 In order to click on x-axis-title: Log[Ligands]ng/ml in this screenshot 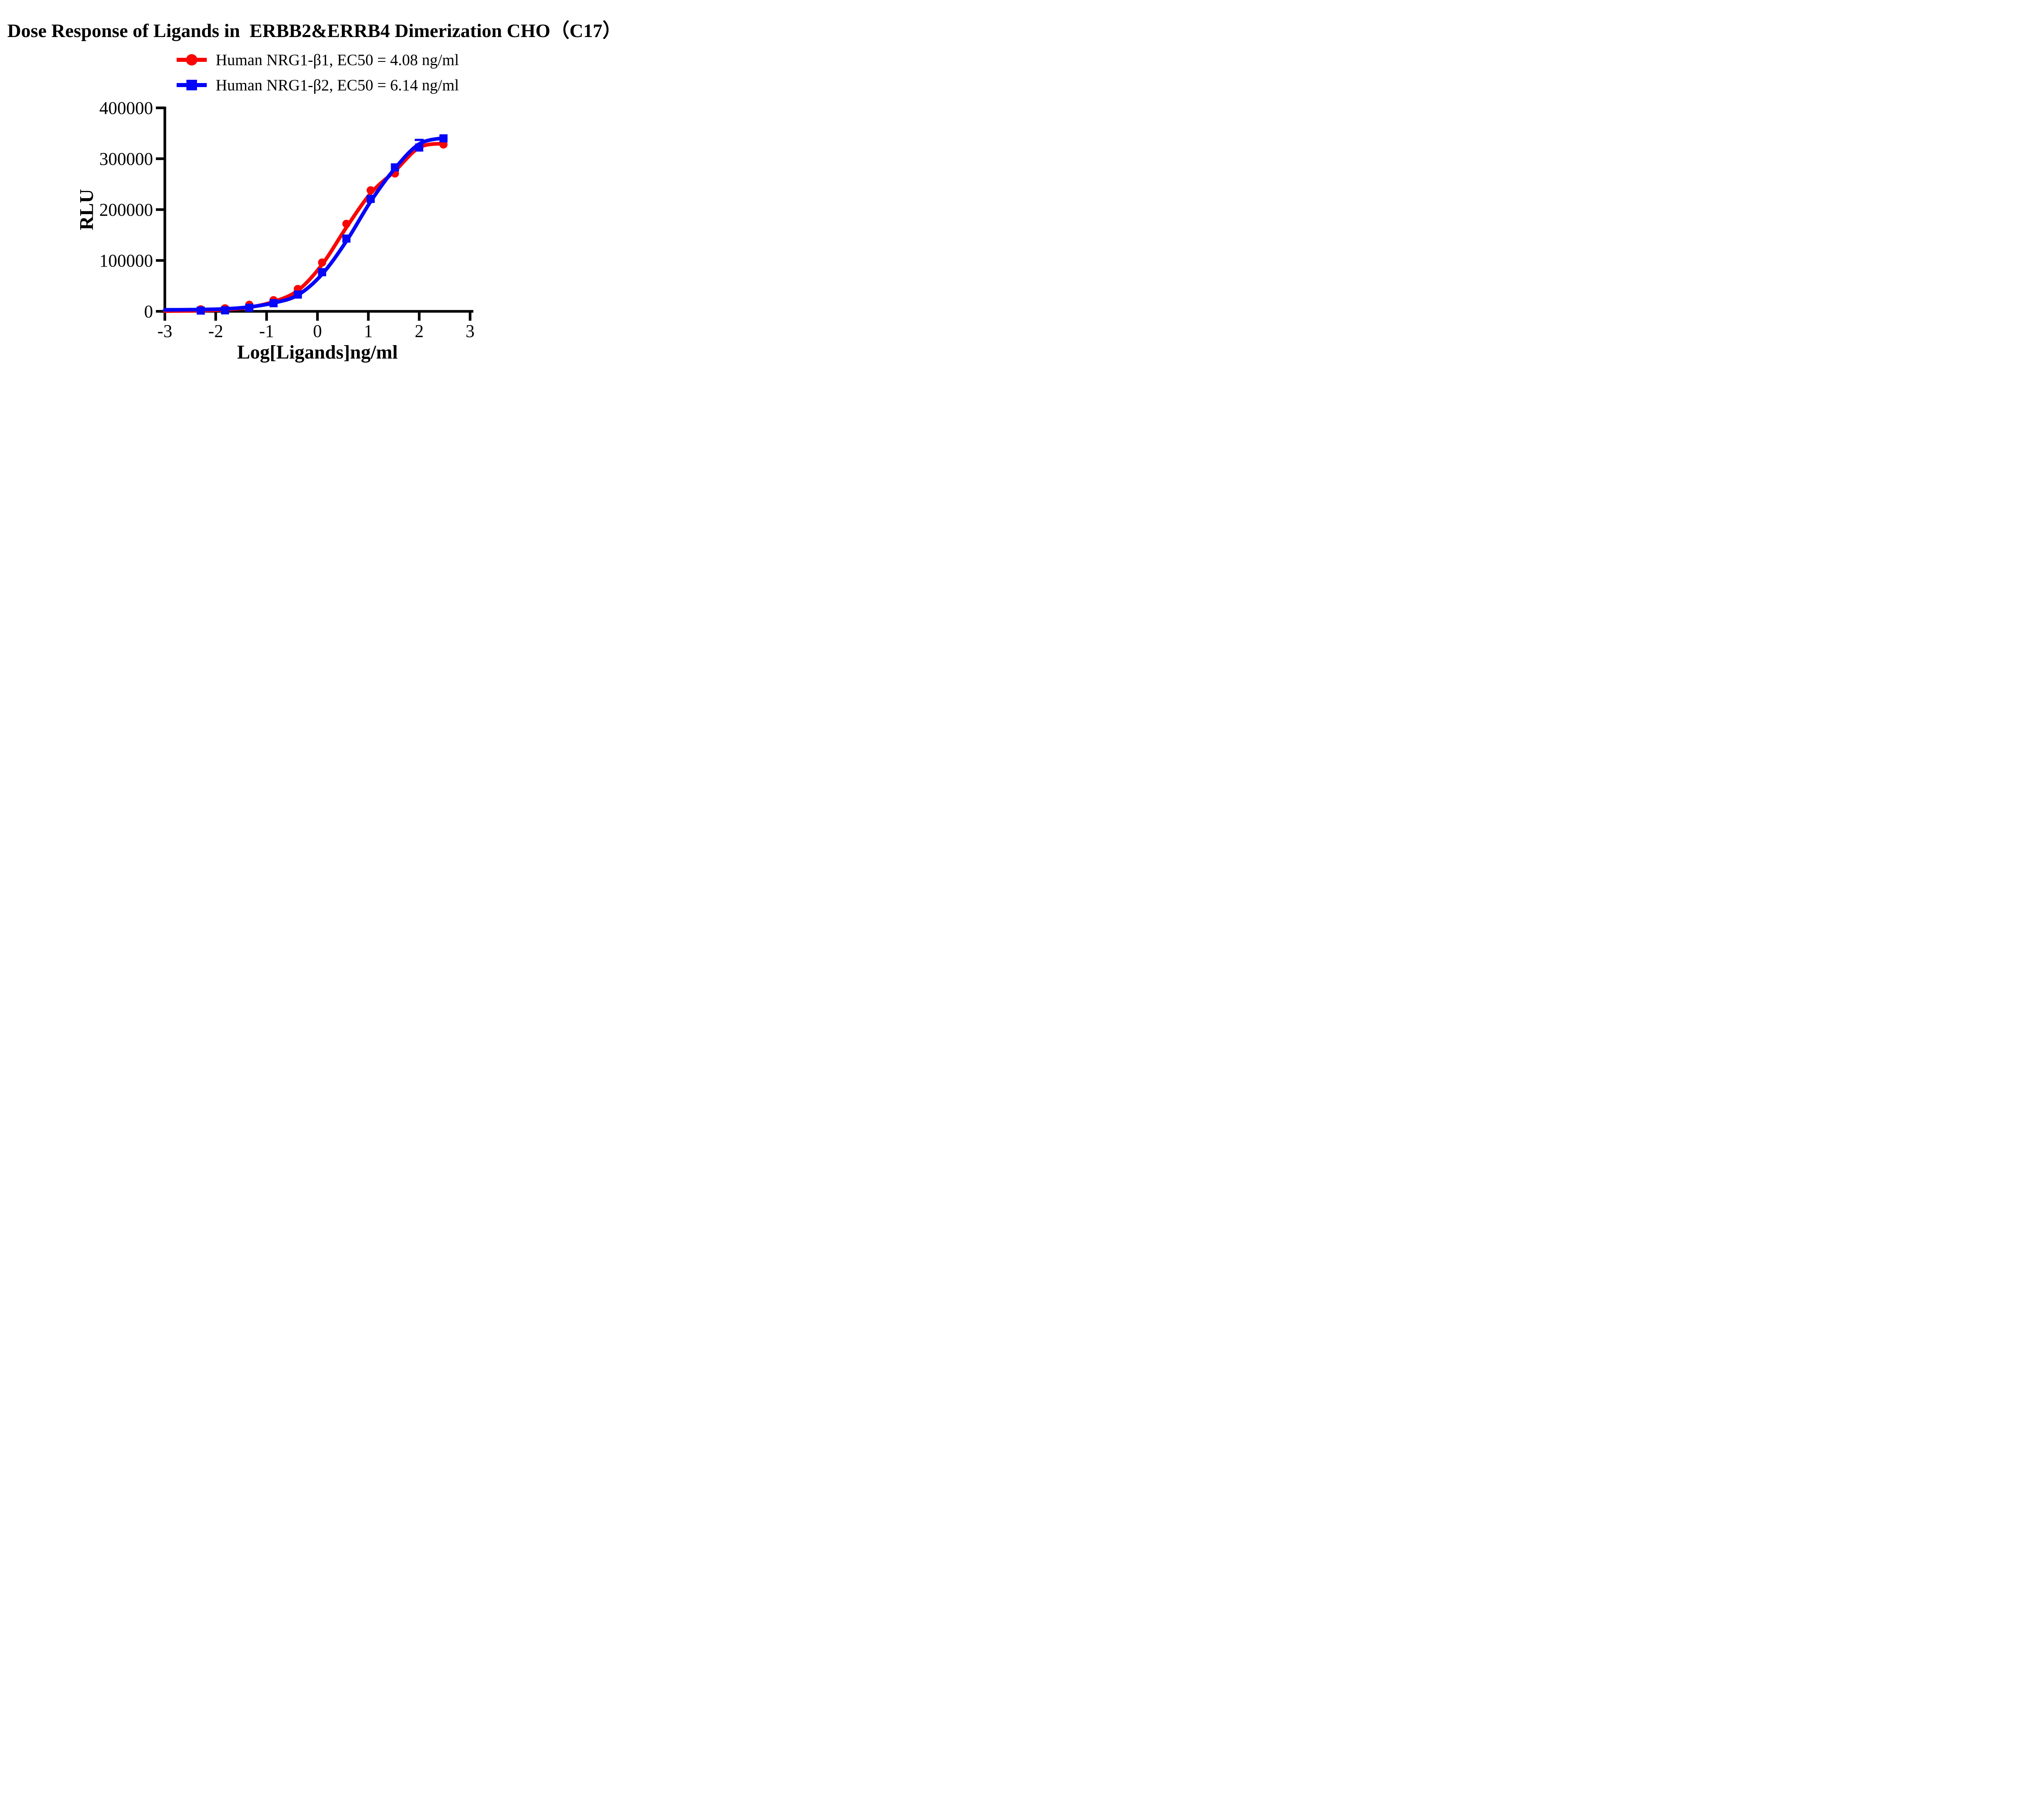, I will do `click(314, 352)`.